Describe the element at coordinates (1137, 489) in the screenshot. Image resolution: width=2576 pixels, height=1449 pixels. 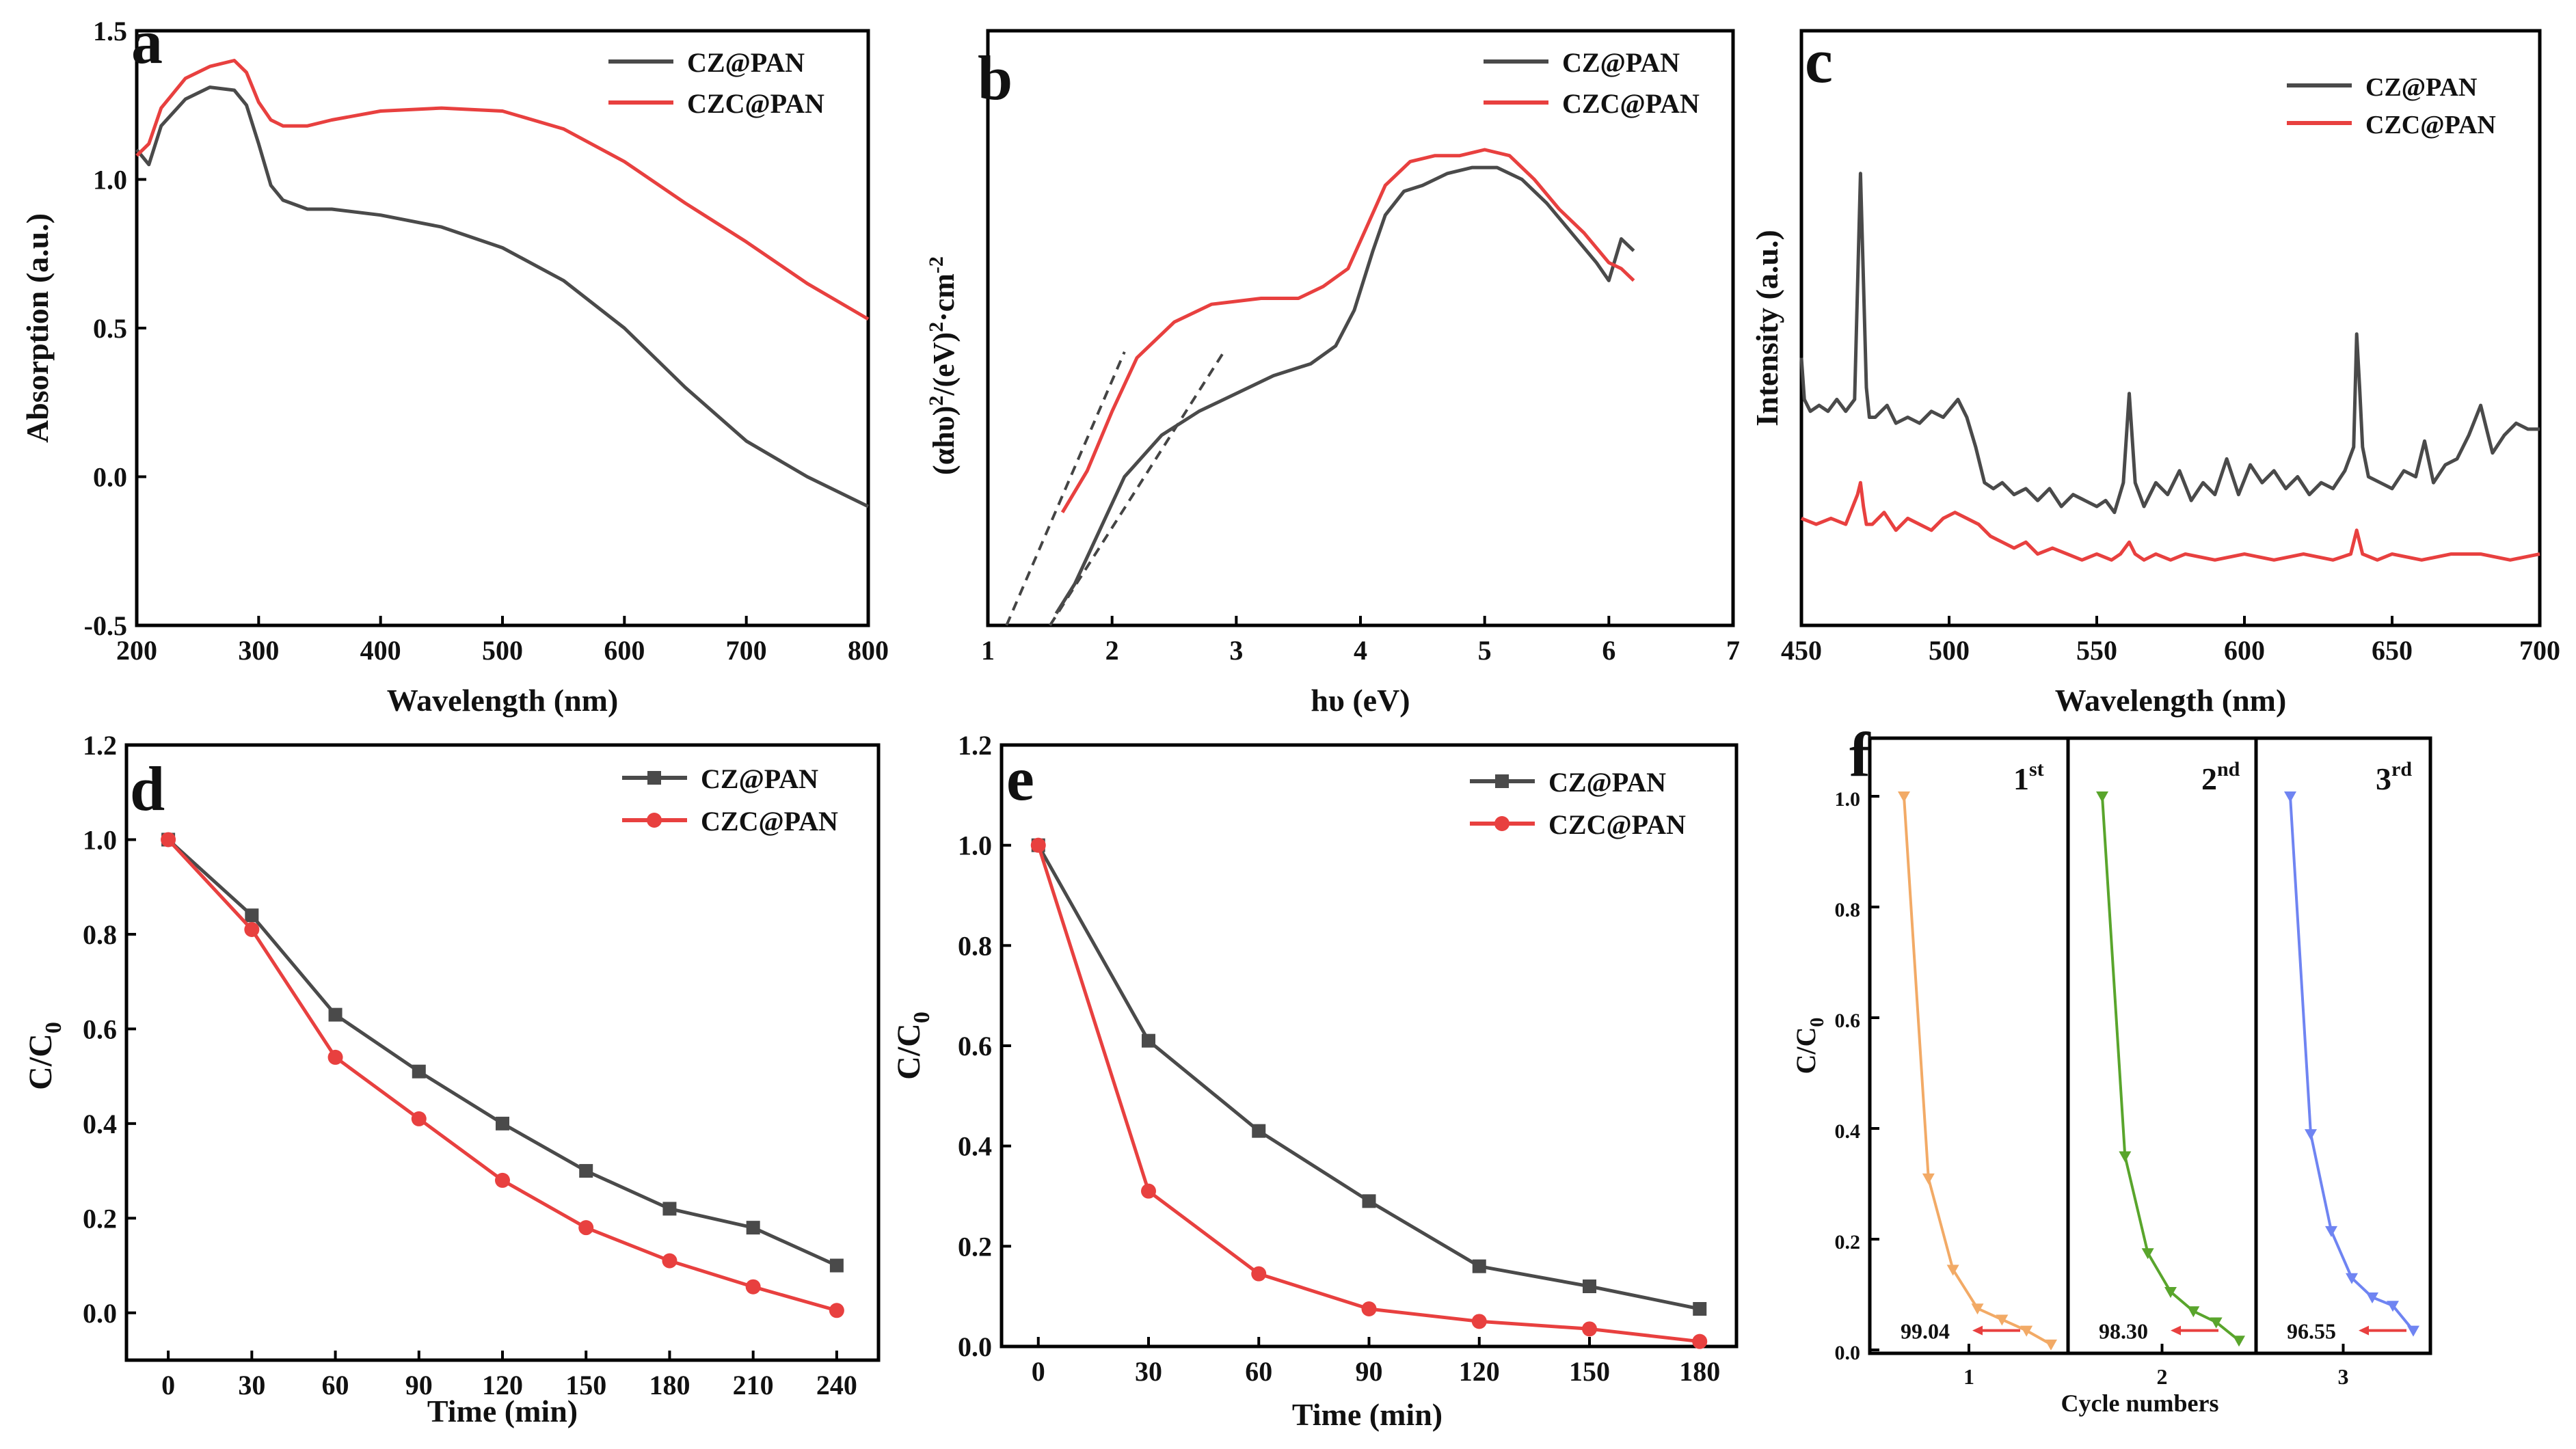
I see `panel-b-tangent-line` at that location.